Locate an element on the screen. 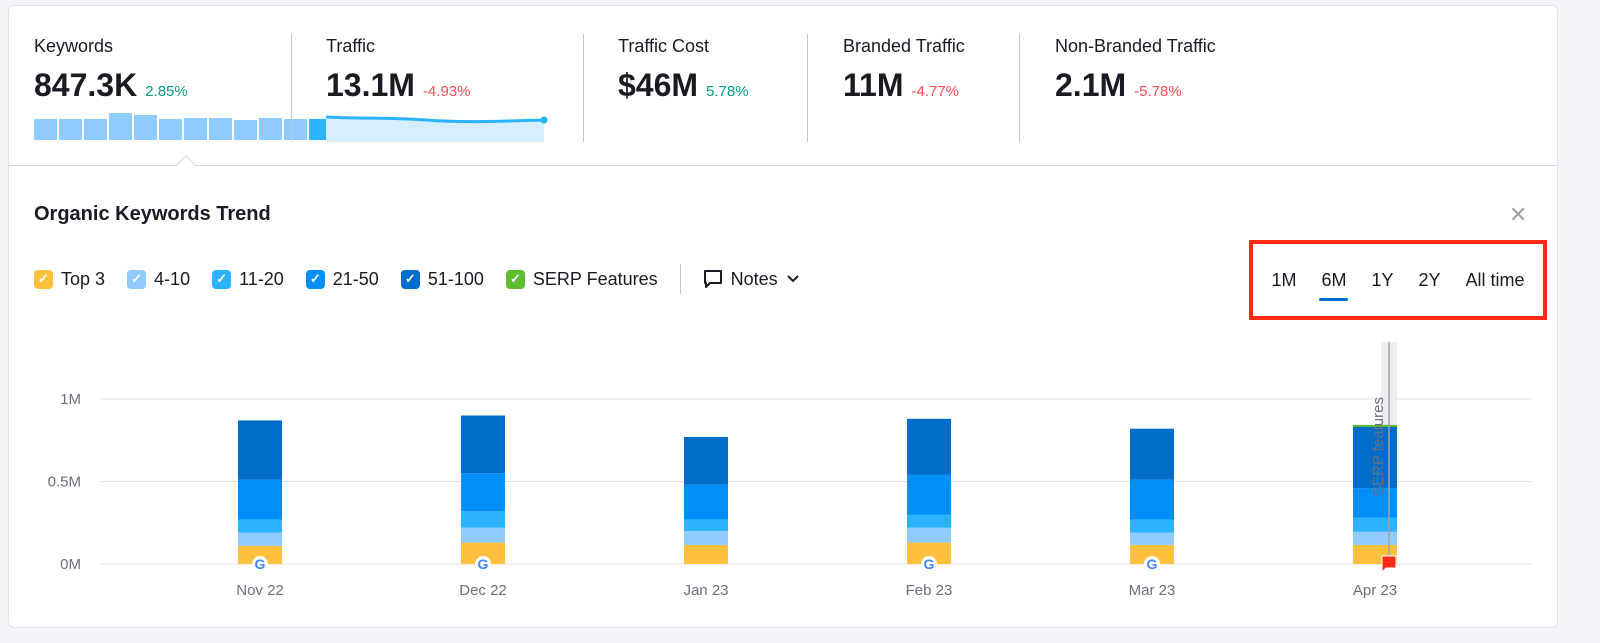 This screenshot has width=1600, height=643. annotation-label: SERP features is located at coordinates (1378, 446).